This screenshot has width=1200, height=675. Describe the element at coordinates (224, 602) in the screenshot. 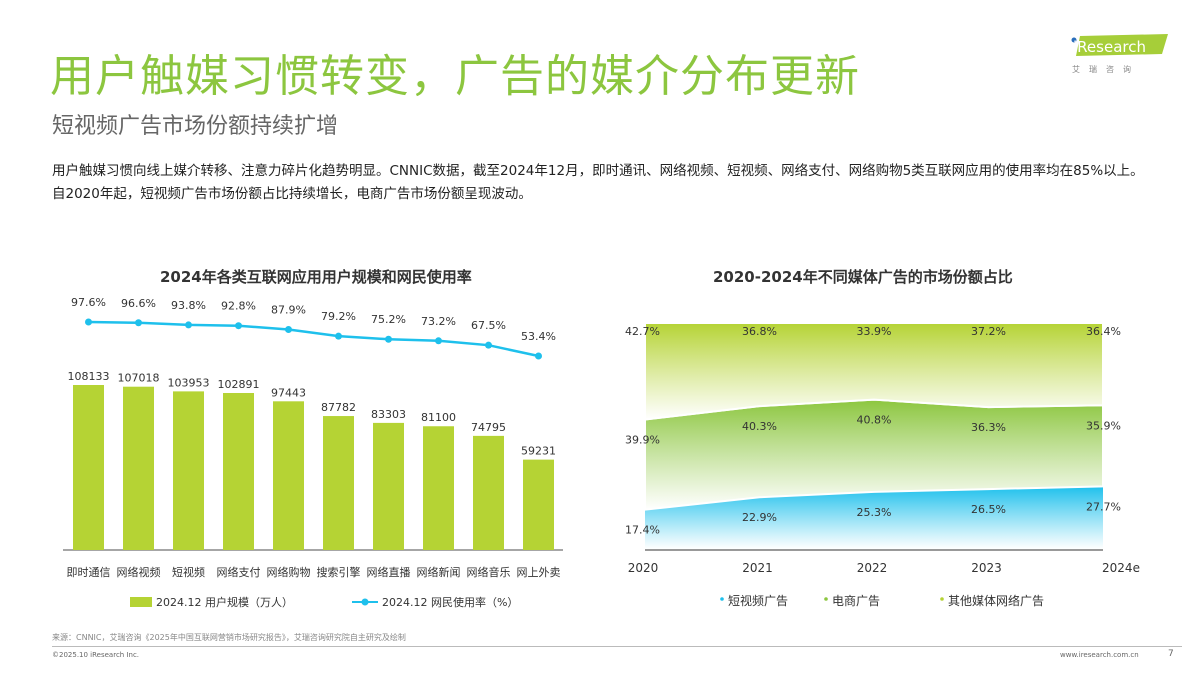

I see `legend-label: 2024.12 用户规模（万人）` at that location.